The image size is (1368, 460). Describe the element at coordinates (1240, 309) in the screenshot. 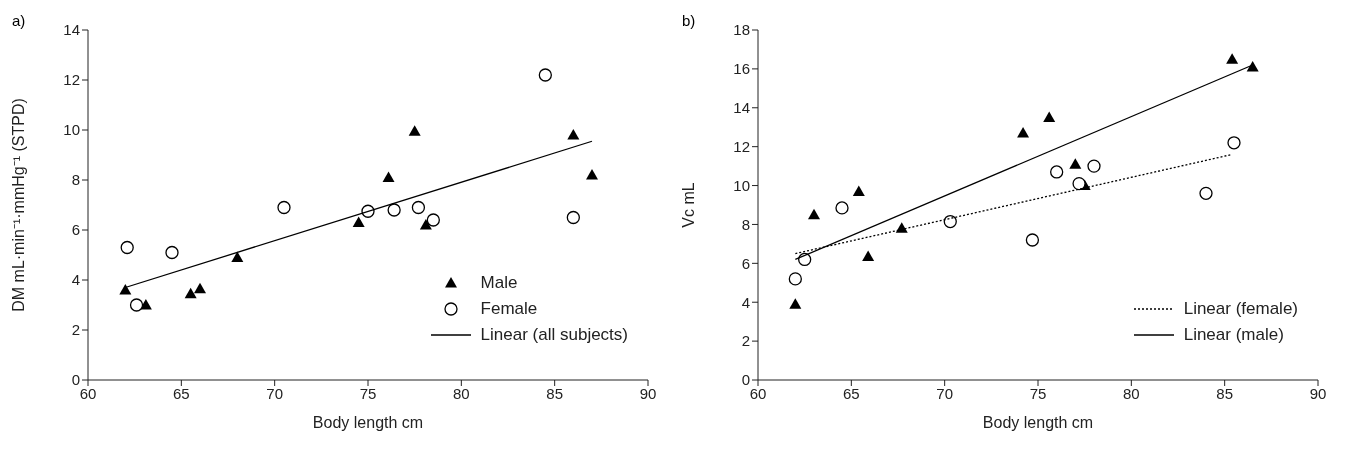

I see `legend-label: Linear (female)` at that location.